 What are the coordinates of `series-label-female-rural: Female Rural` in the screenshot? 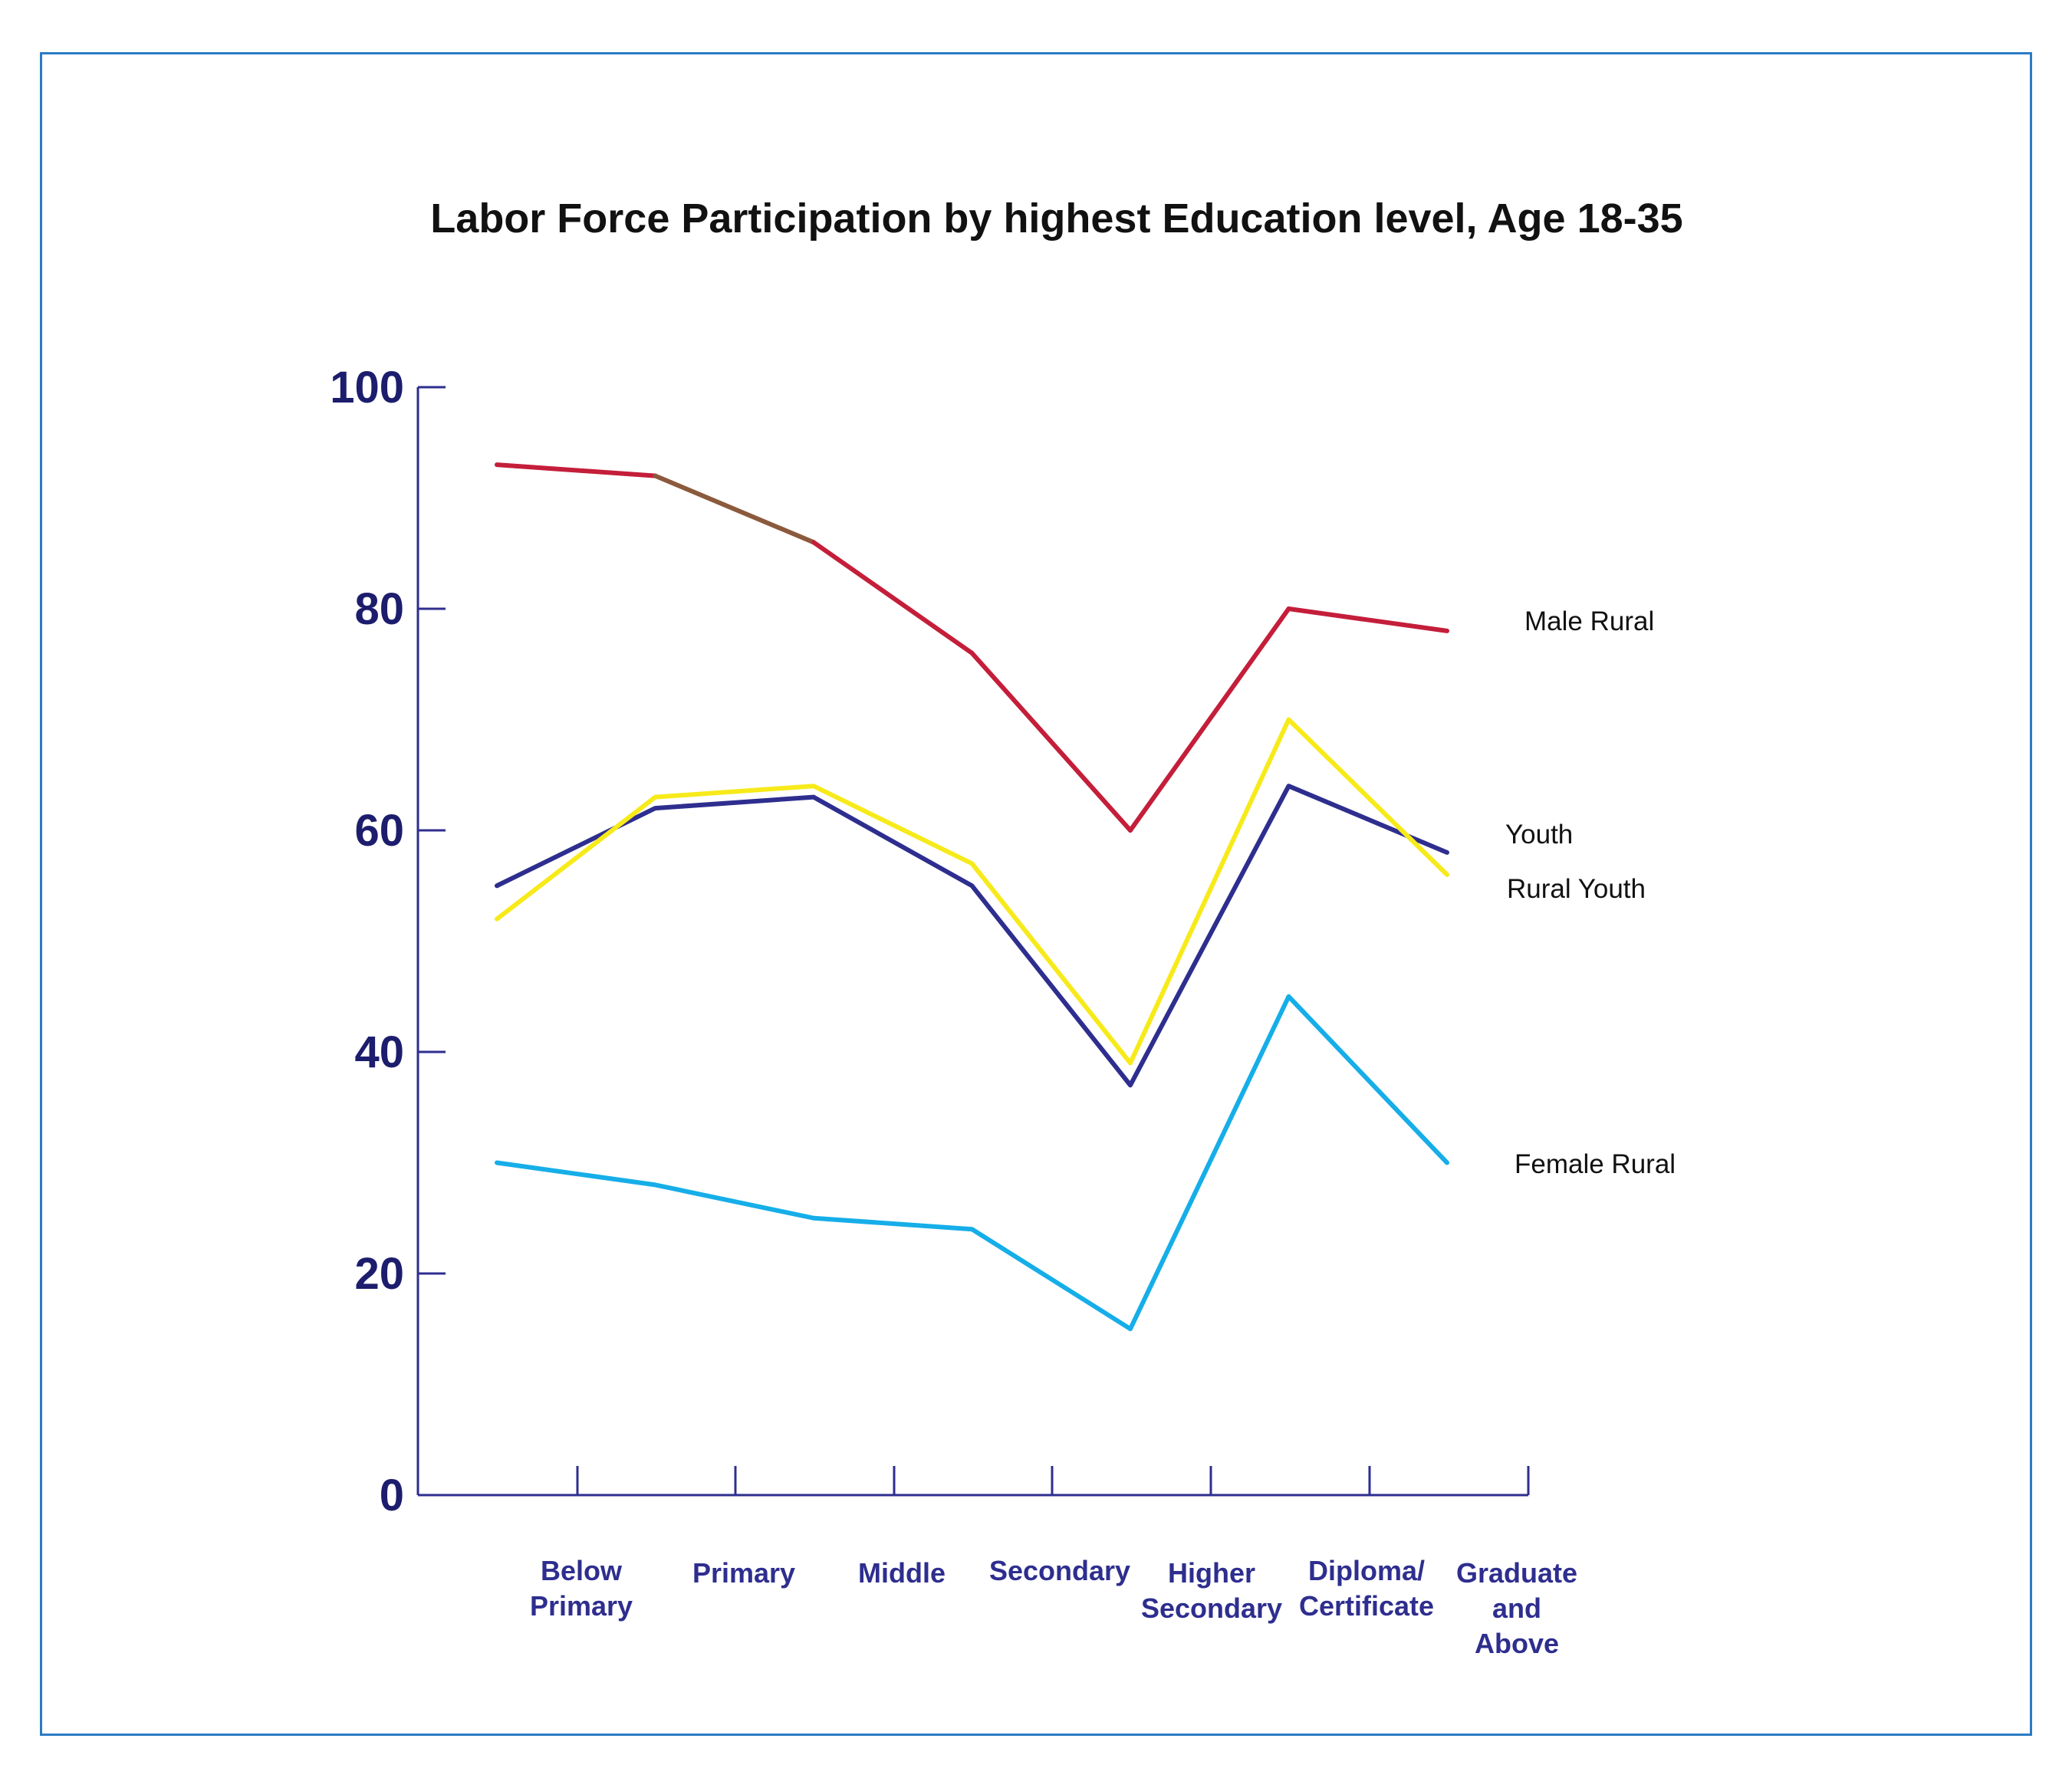 It's located at (1595, 1164).